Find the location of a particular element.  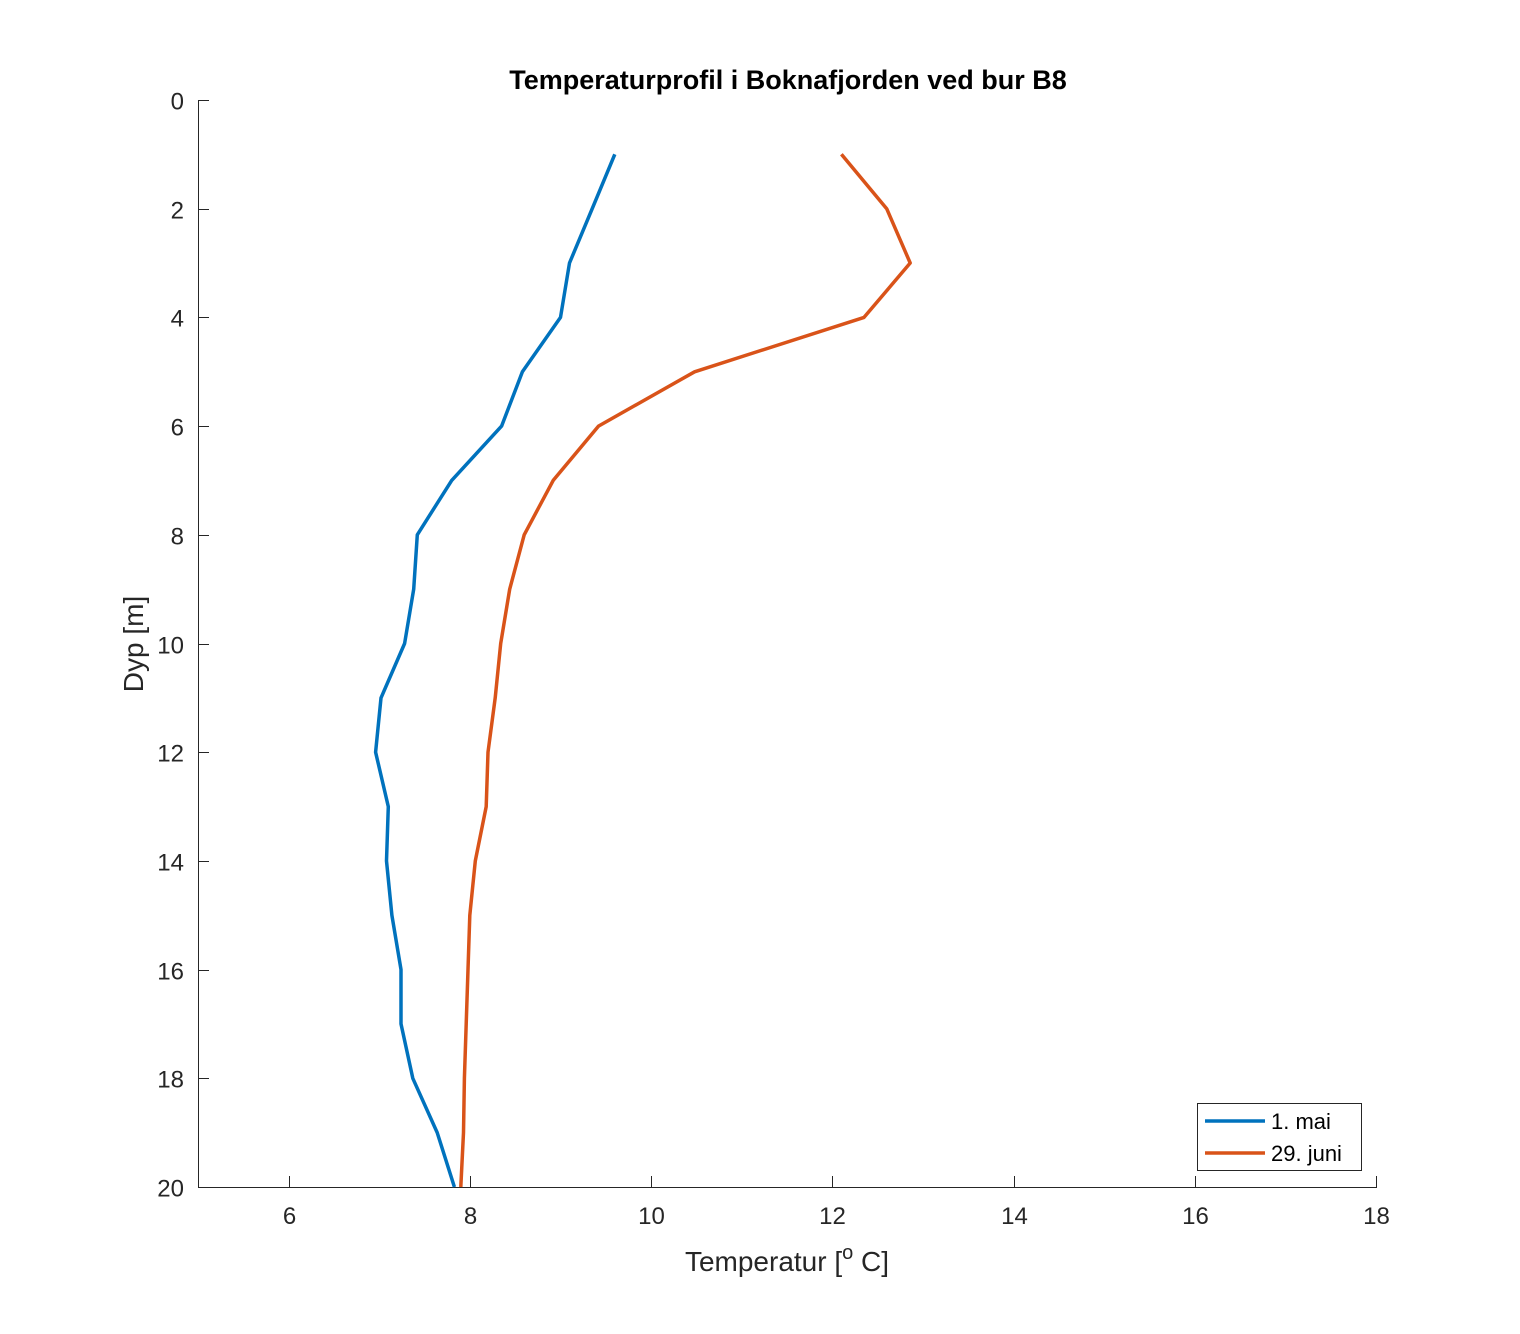

legend-box is located at coordinates (1279, 1137).